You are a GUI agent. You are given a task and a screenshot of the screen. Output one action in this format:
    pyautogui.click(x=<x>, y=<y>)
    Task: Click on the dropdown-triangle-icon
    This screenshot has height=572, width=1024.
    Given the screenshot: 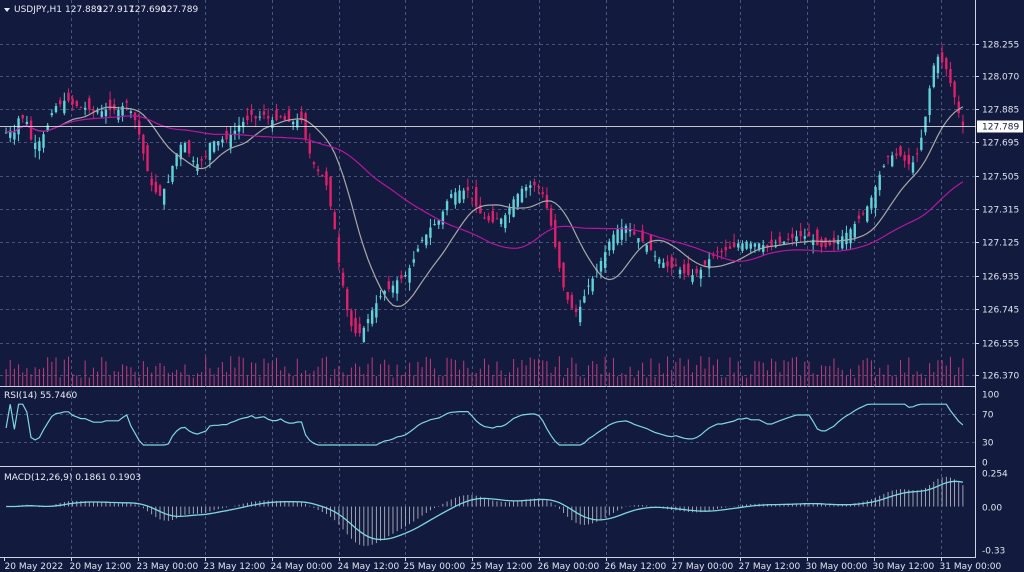 What is the action you would take?
    pyautogui.click(x=7, y=10)
    